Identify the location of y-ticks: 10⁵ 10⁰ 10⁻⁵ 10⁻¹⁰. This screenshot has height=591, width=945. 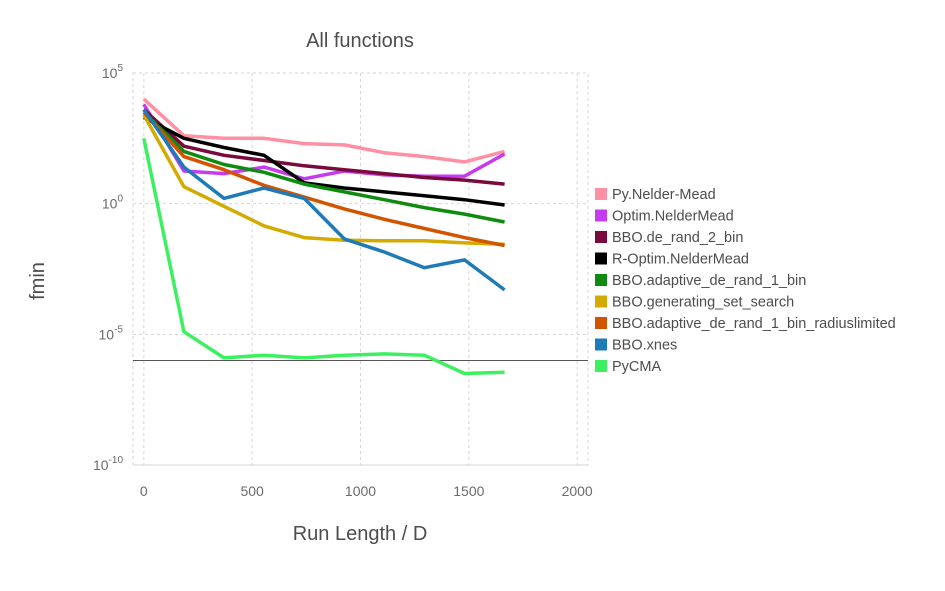
(108, 268).